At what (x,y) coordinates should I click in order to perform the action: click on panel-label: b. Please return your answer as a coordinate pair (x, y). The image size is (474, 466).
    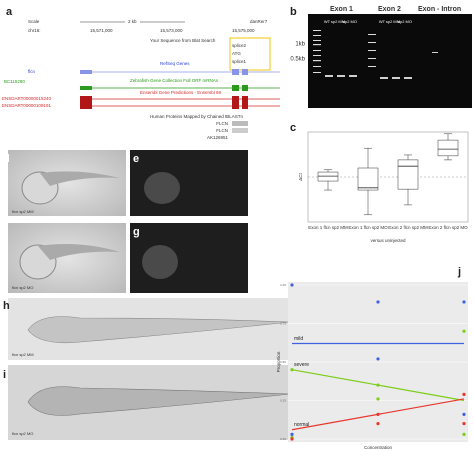
    Looking at the image, I should click on (293, 12).